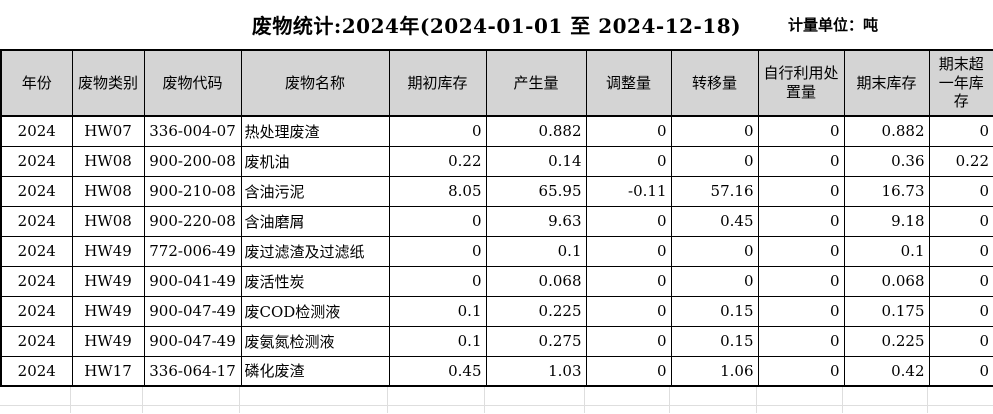 This screenshot has width=993, height=414. Describe the element at coordinates (315, 311) in the screenshot. I see `cell-name: 废COD检测液` at that location.